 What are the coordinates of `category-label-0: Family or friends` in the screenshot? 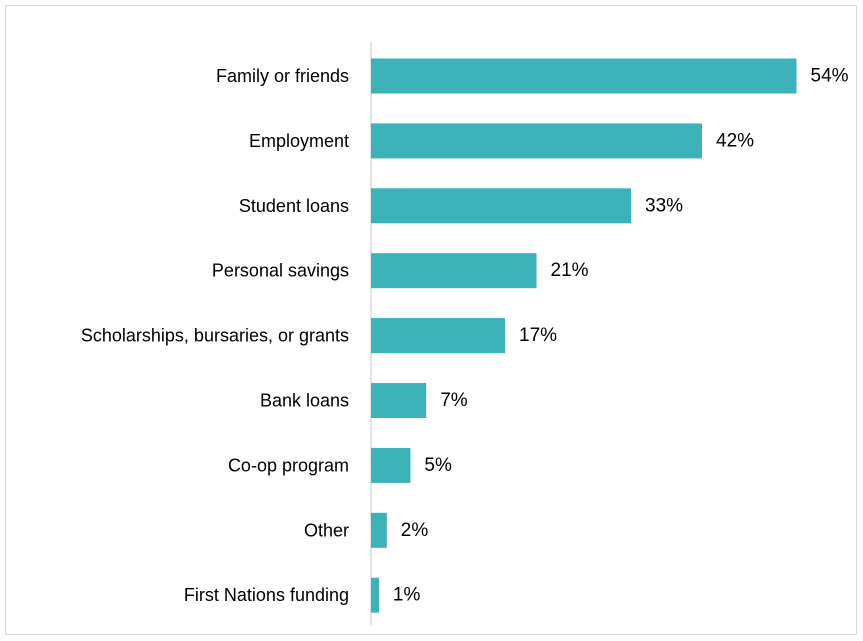 It's located at (282, 76).